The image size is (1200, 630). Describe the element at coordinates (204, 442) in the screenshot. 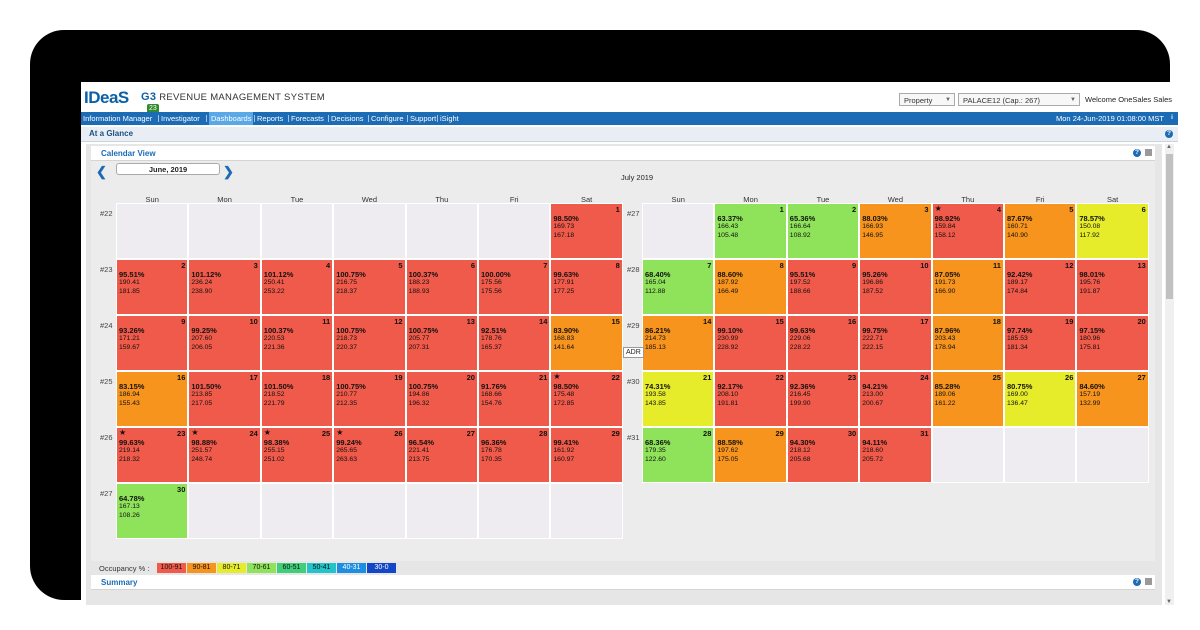

I see `occupancy-value: 98.88%` at that location.